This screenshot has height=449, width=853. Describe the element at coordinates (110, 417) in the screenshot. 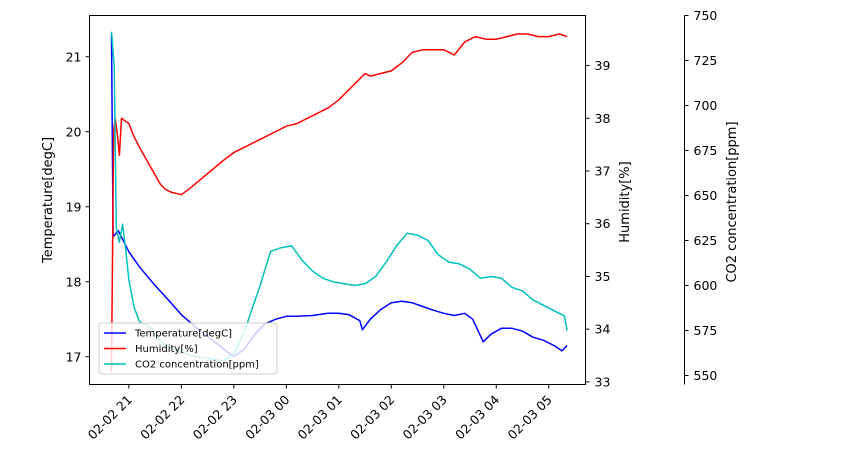

I see `x-tick-label: 02-02 21` at that location.